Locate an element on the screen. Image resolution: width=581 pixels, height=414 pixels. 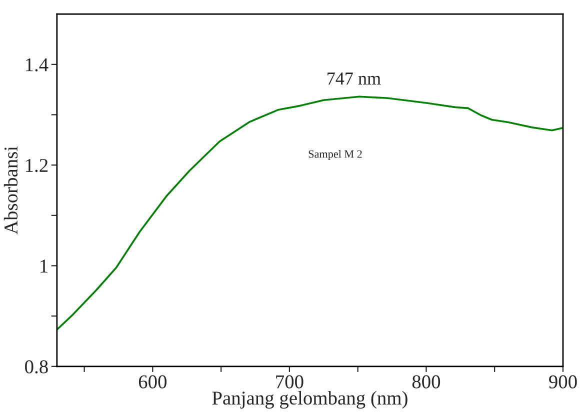
x-axis-title: Panjang gelombang (nm) is located at coordinates (310, 399).